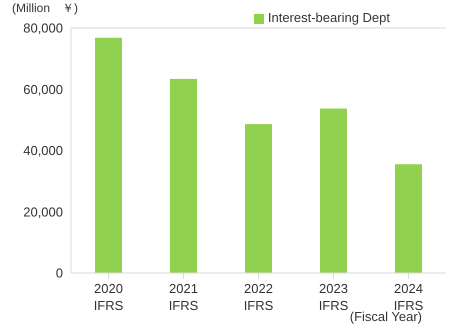  I want to click on x-tick-label: 2022 IFRS, so click(259, 297).